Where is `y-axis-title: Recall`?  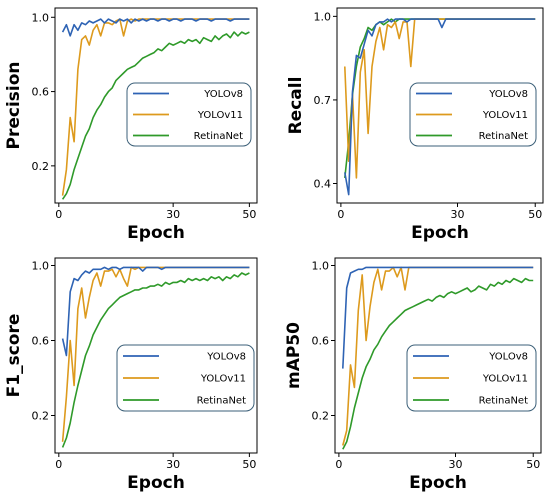
y-axis-title: Recall is located at coordinates (296, 106).